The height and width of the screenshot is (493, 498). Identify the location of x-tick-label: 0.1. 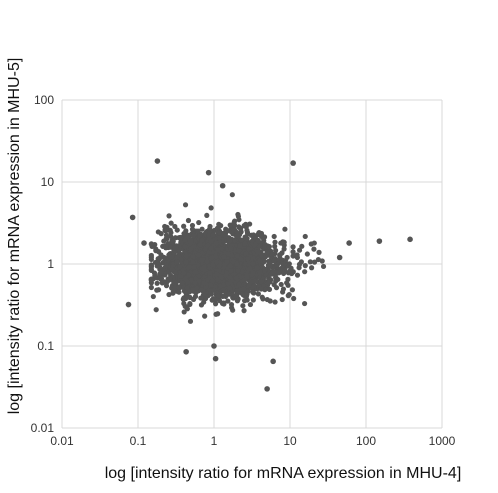
(138, 441).